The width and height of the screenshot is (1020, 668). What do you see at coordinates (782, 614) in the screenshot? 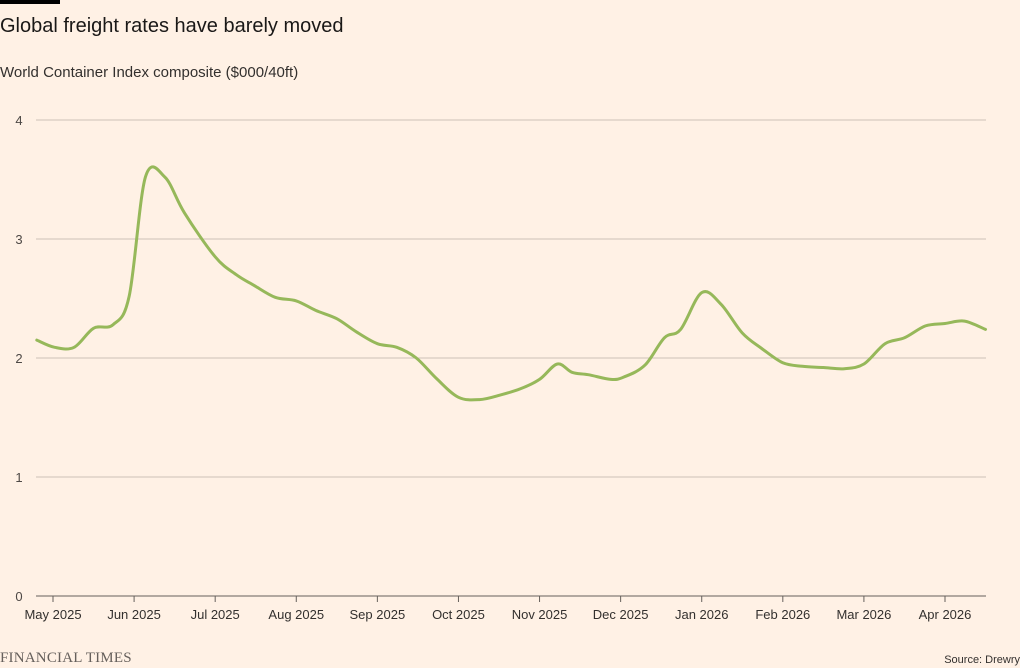
I see `x-tick-label: Feb 2026` at bounding box center [782, 614].